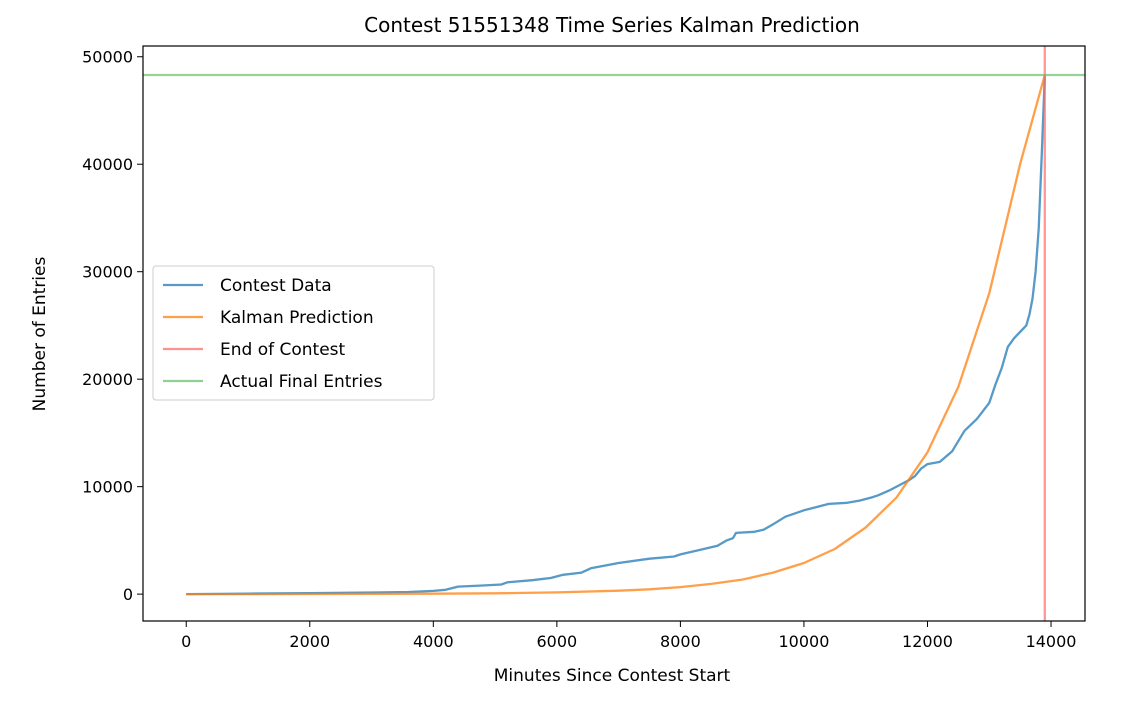 This screenshot has height=702, width=1124. Describe the element at coordinates (107, 57) in the screenshot. I see `y-tick-label: 50000` at that location.